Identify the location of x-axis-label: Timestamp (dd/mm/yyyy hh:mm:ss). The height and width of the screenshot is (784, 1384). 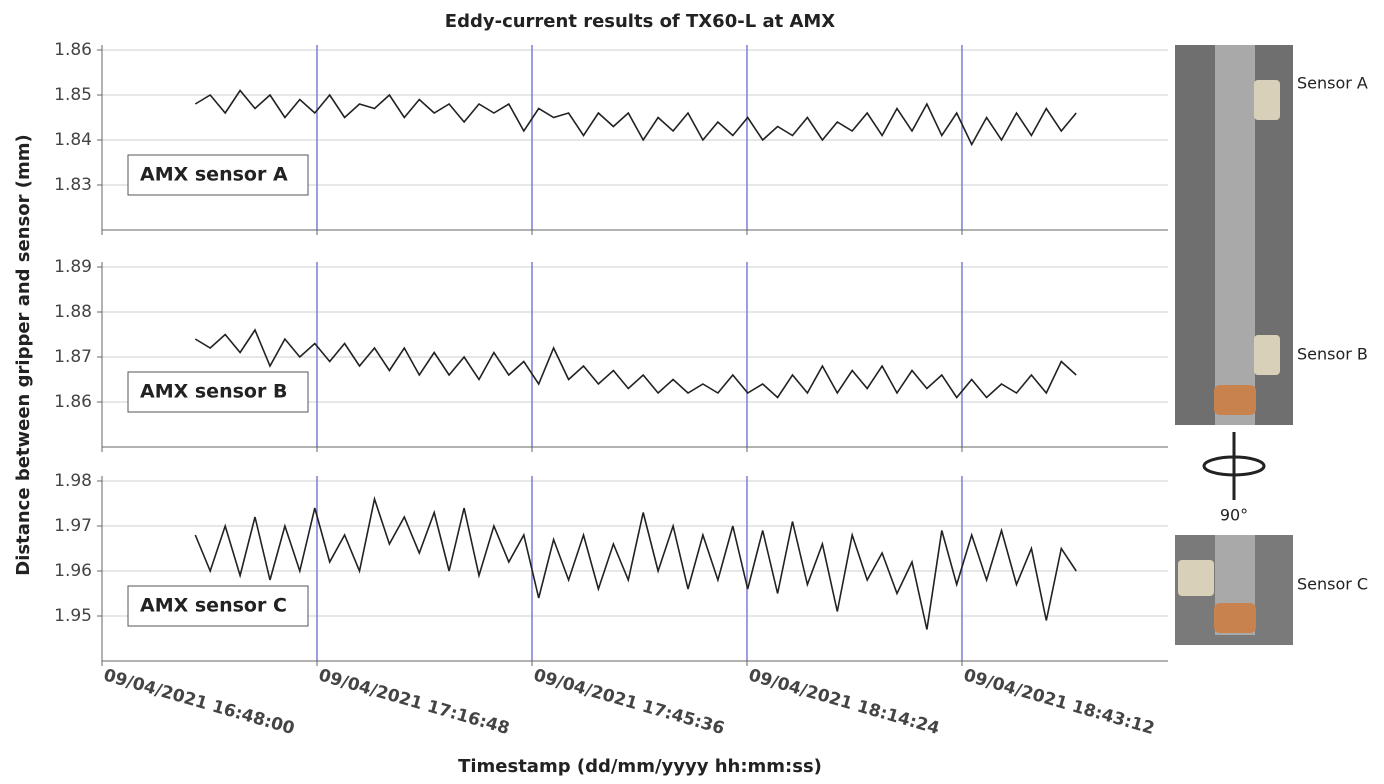
(640, 766).